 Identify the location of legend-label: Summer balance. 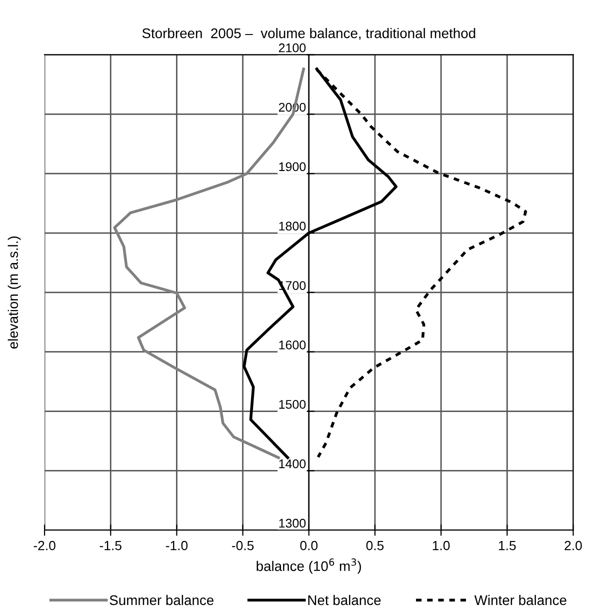
(162, 600).